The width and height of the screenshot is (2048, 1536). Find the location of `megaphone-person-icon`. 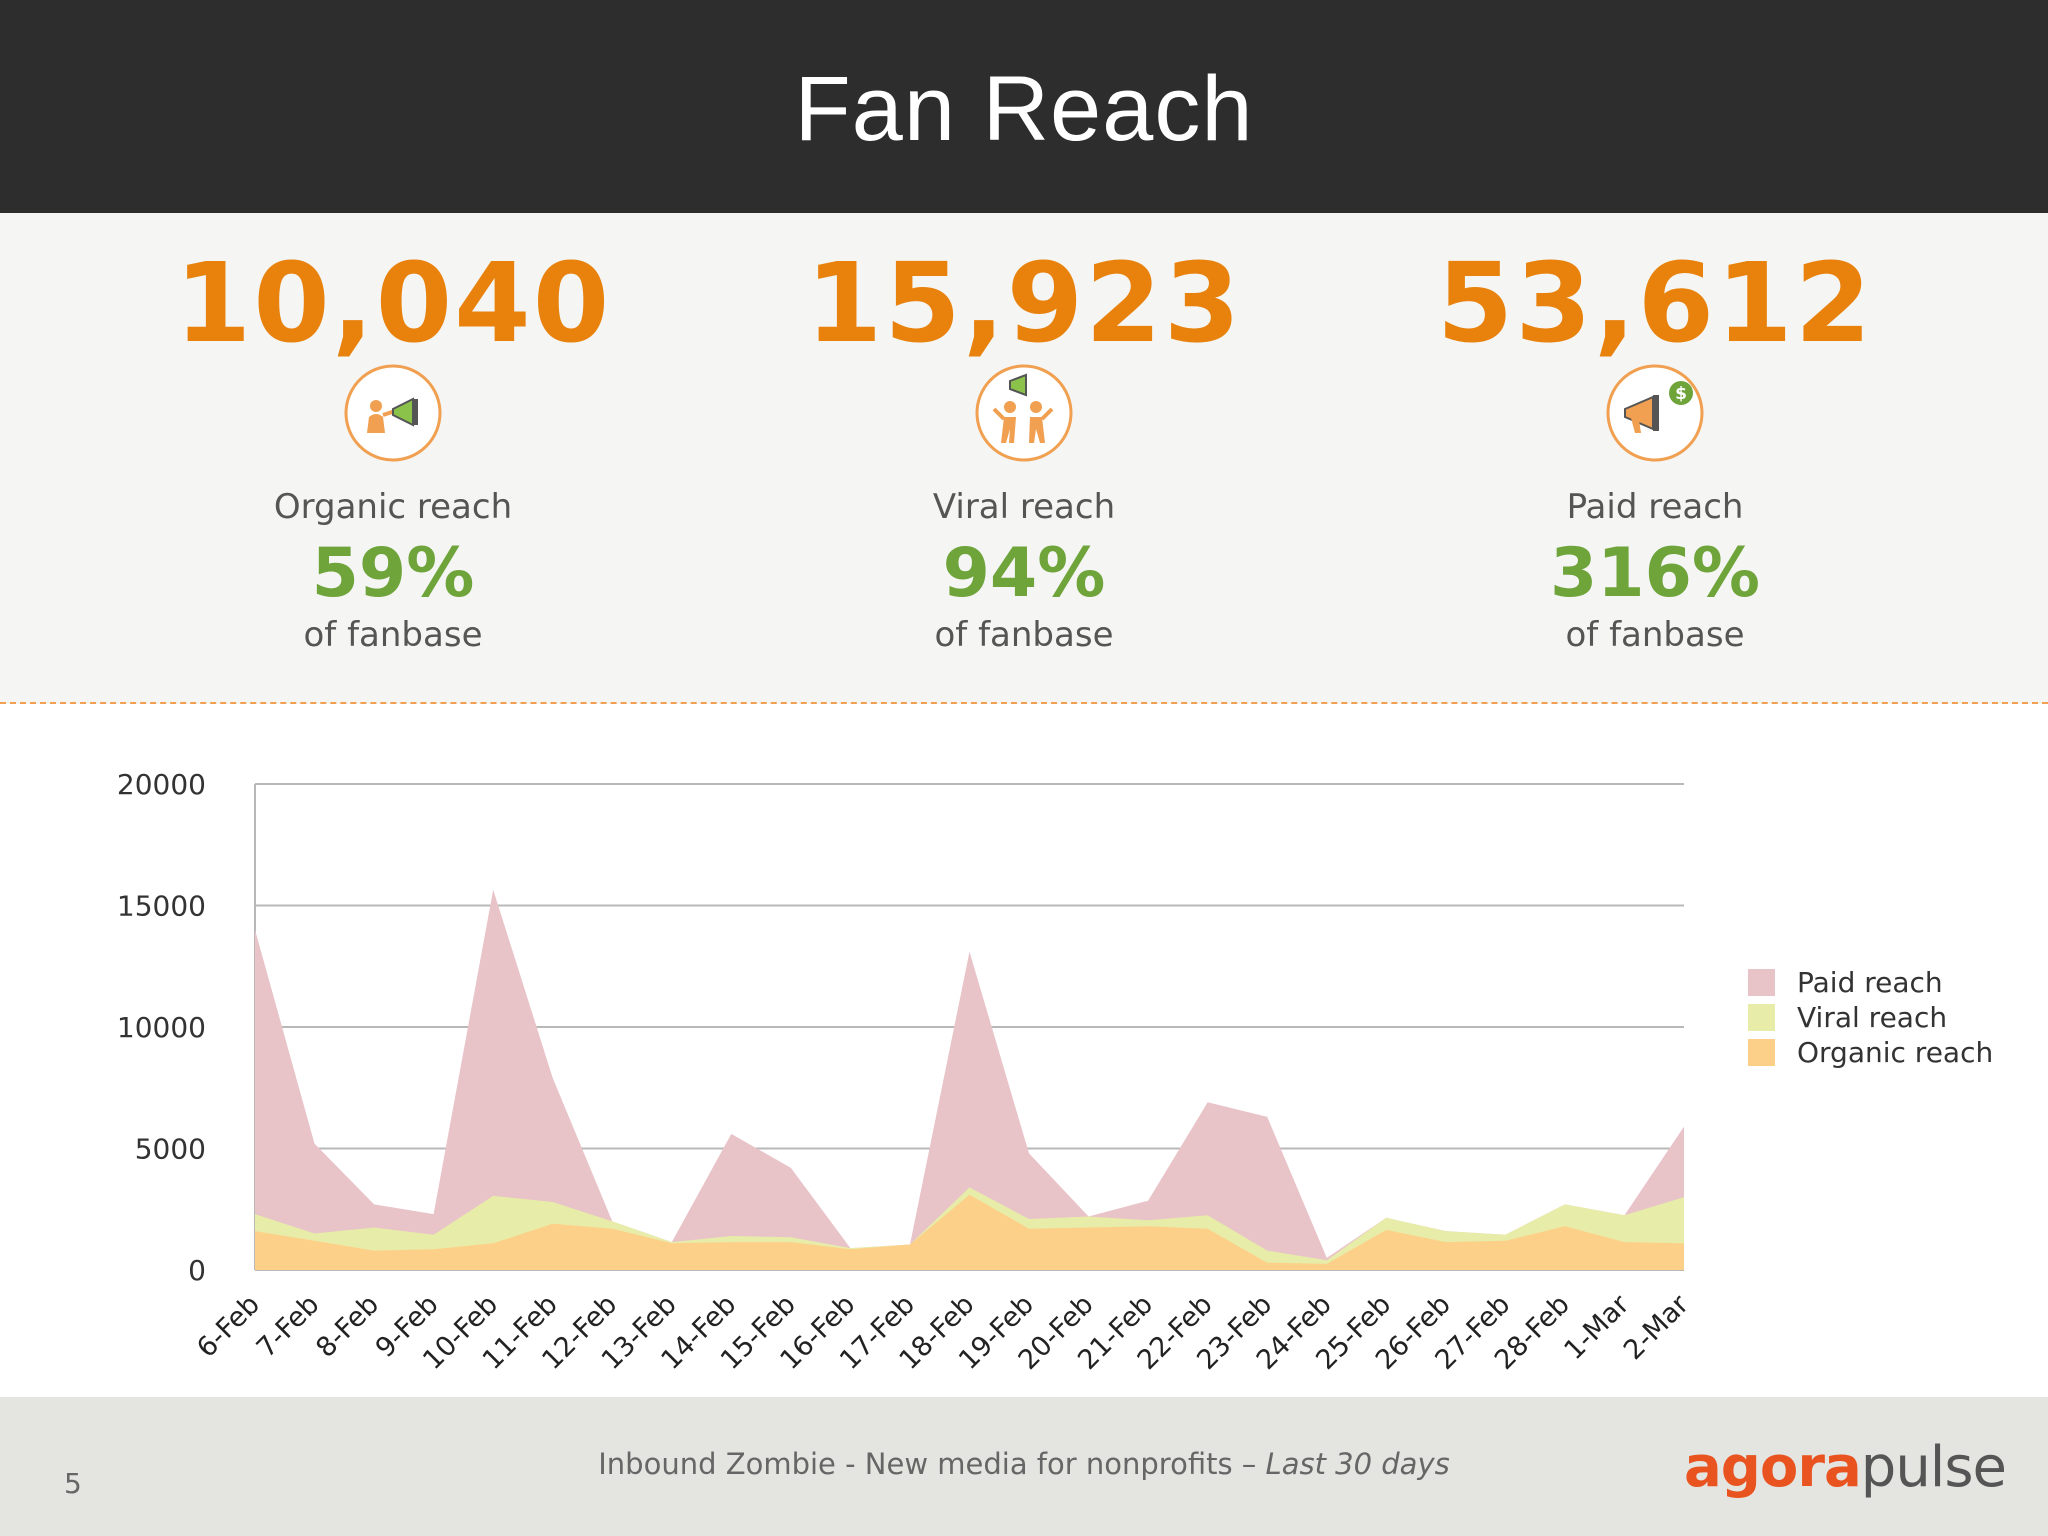

megaphone-person-icon is located at coordinates (393, 413).